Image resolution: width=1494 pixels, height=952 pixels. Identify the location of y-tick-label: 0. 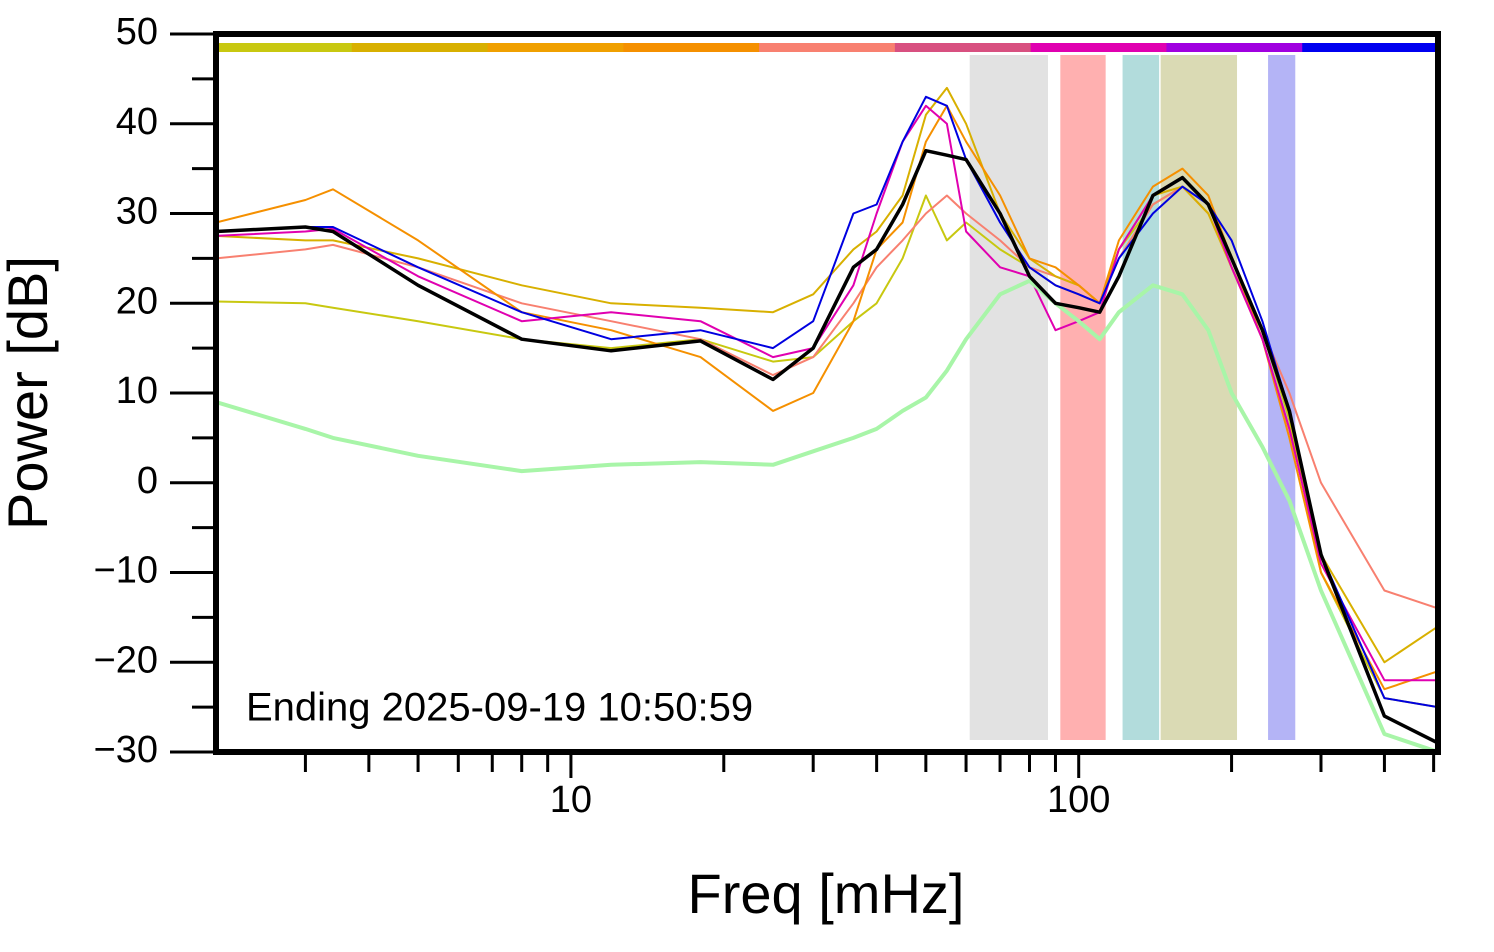
(147, 481).